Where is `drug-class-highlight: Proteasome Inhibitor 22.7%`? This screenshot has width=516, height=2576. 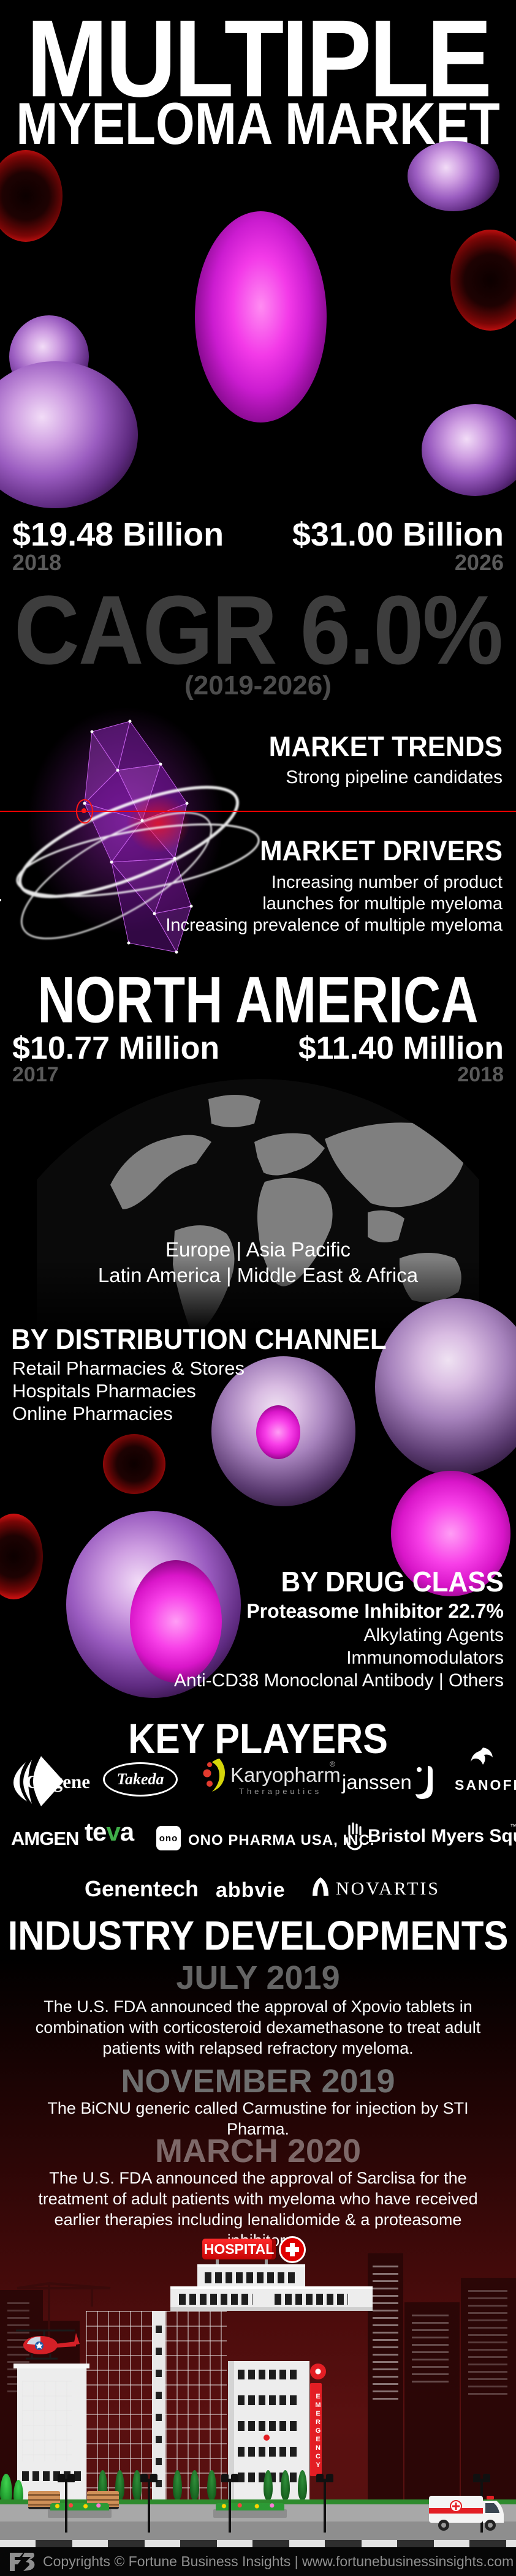 drug-class-highlight: Proteasome Inhibitor 22.7% is located at coordinates (375, 1611).